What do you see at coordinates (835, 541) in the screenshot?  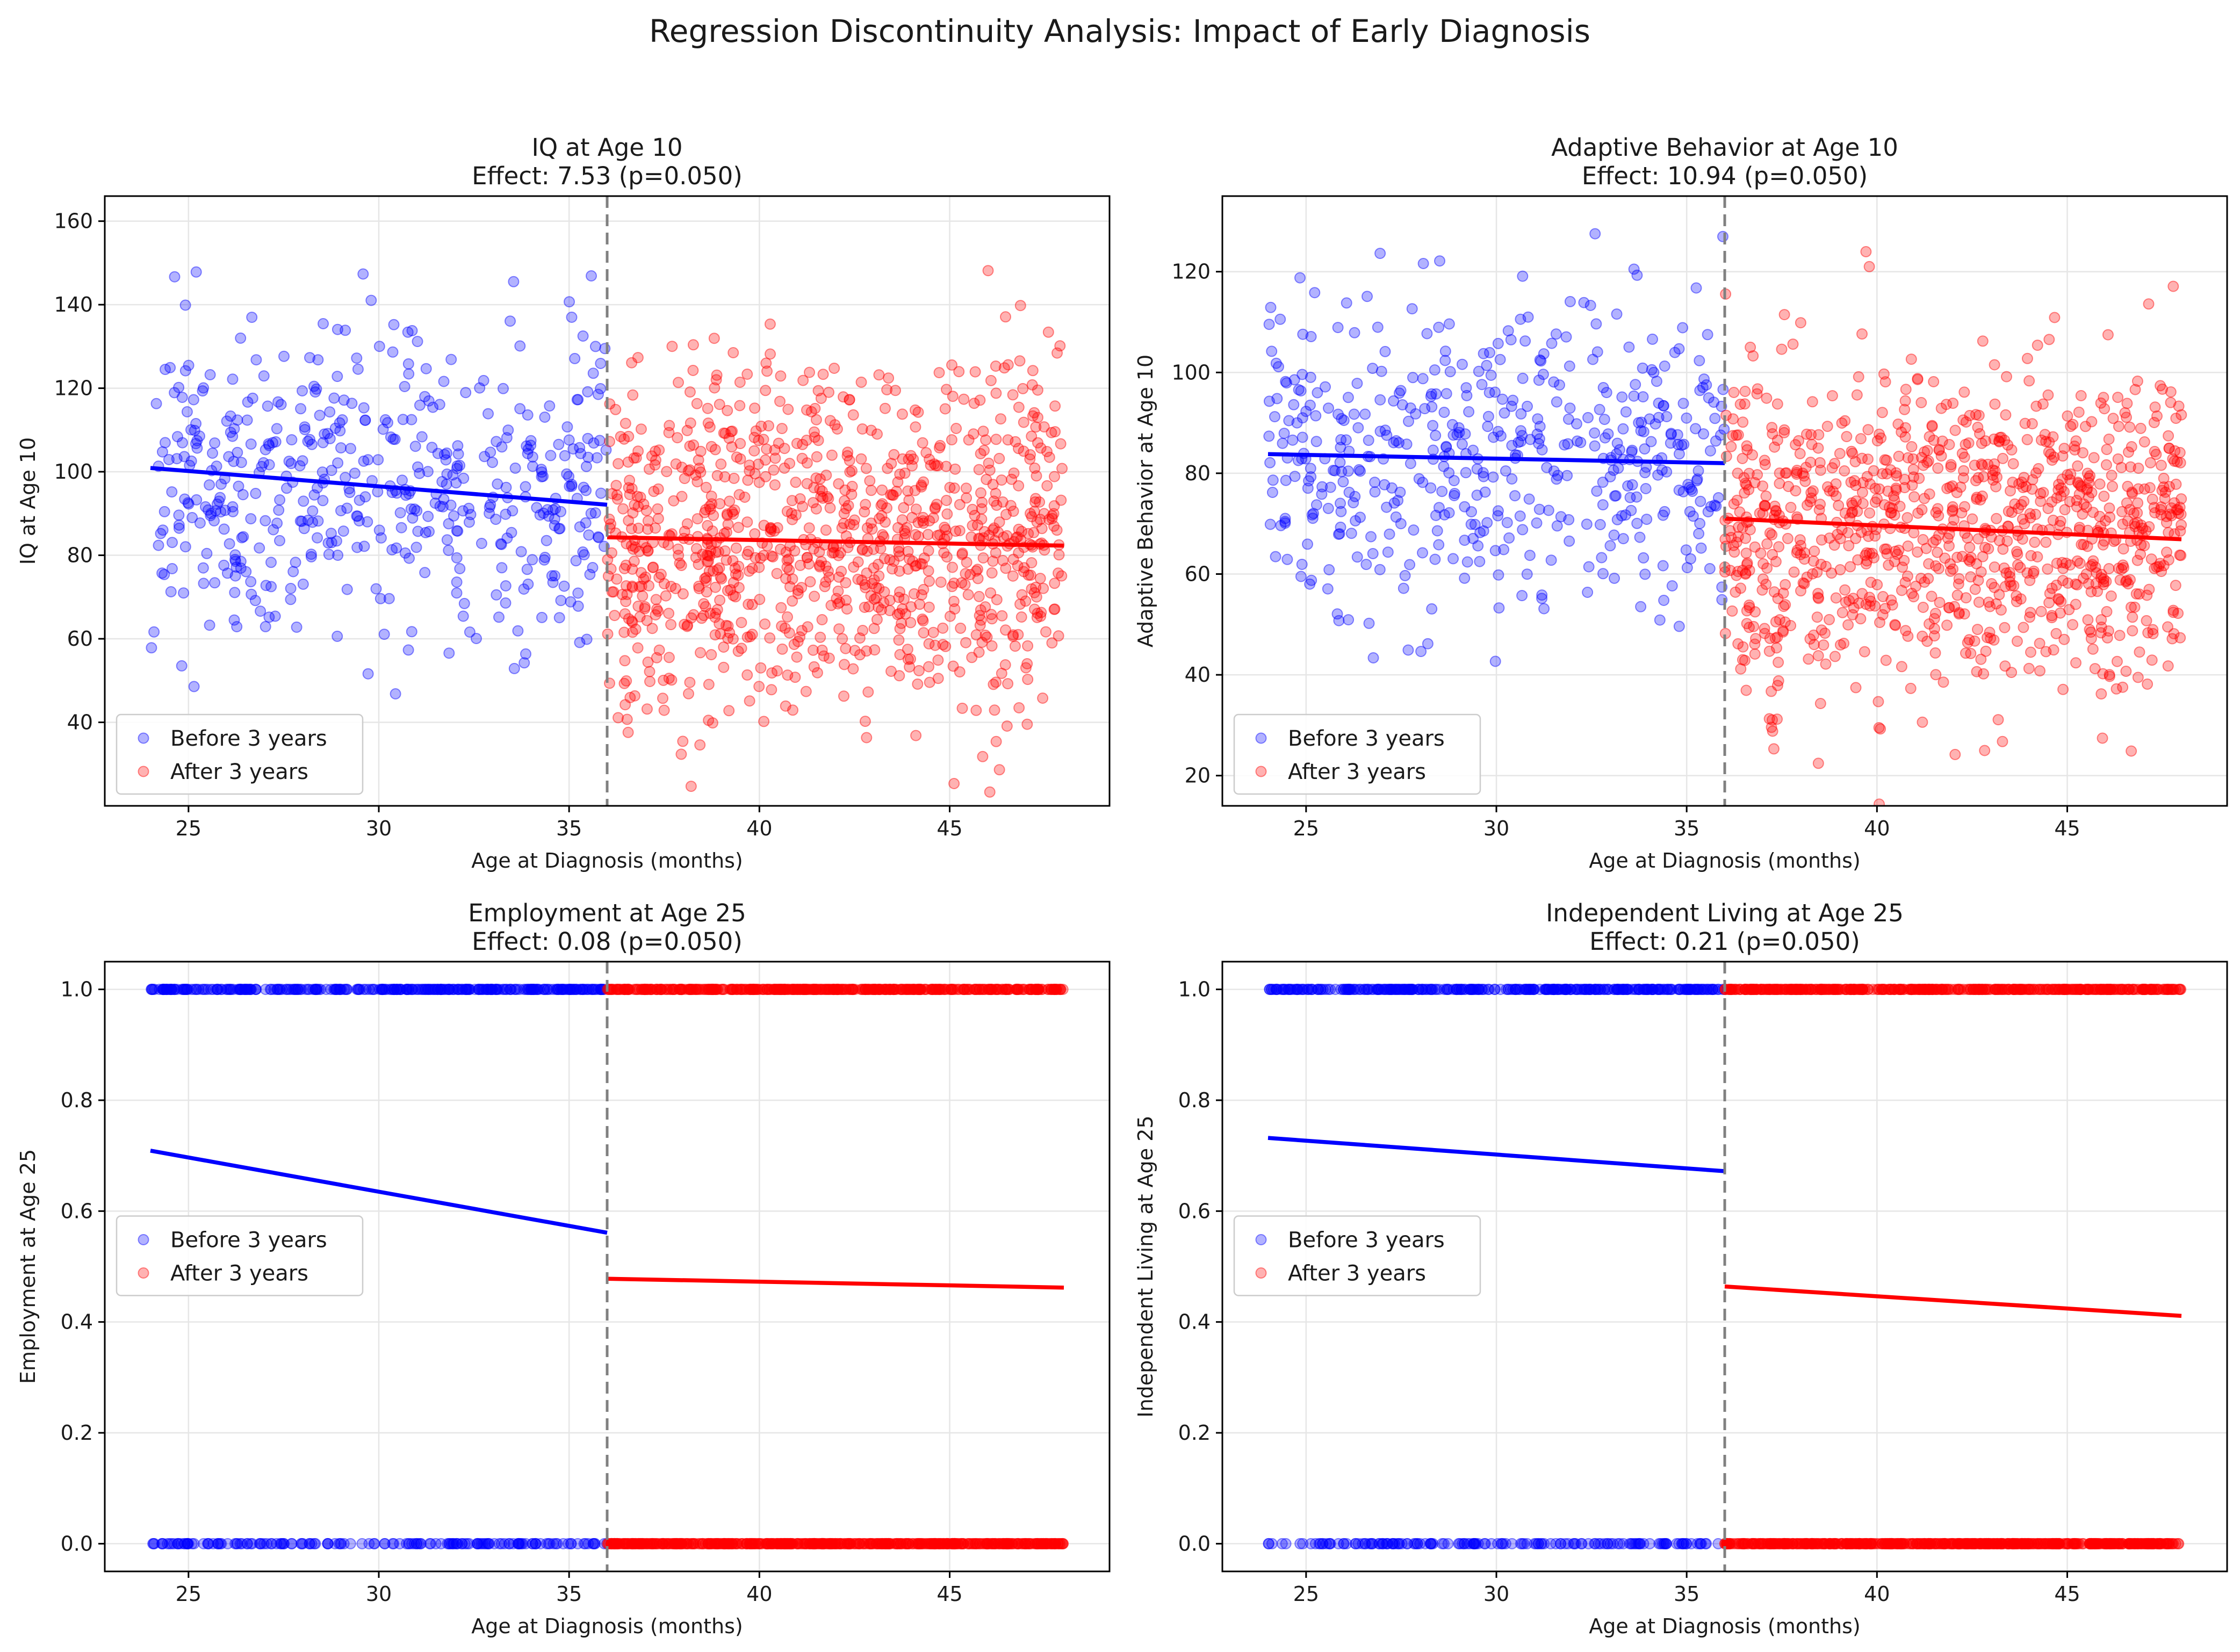 I see `fit-line-after` at bounding box center [835, 541].